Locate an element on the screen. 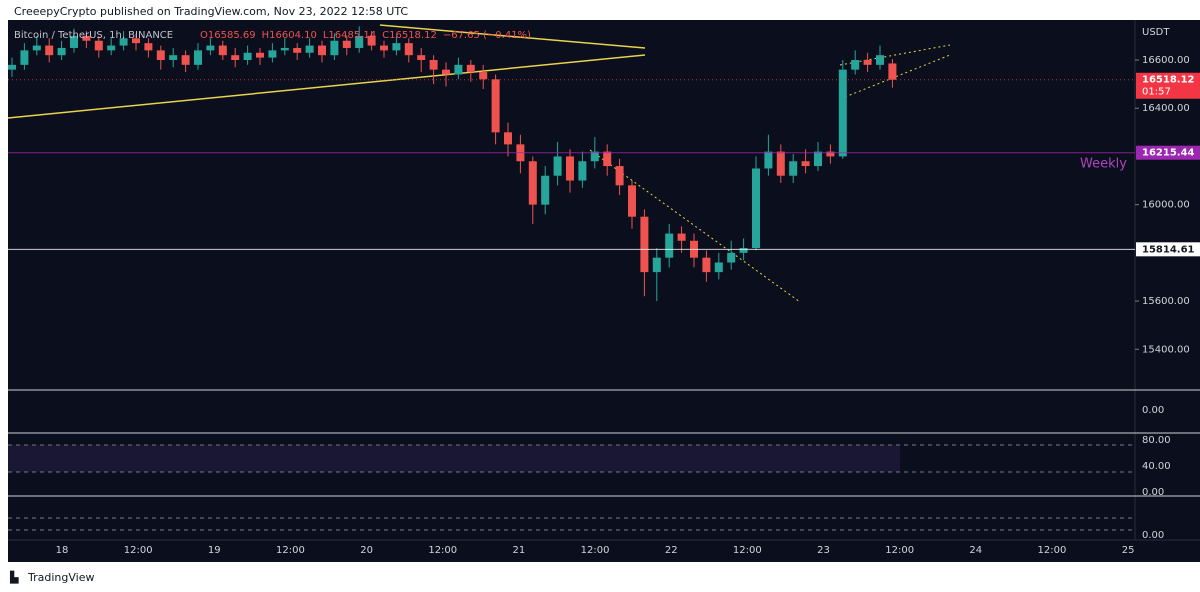 Image resolution: width=1200 pixels, height=592 pixels. y-tick-label: 16000.00 is located at coordinates (1166, 205).